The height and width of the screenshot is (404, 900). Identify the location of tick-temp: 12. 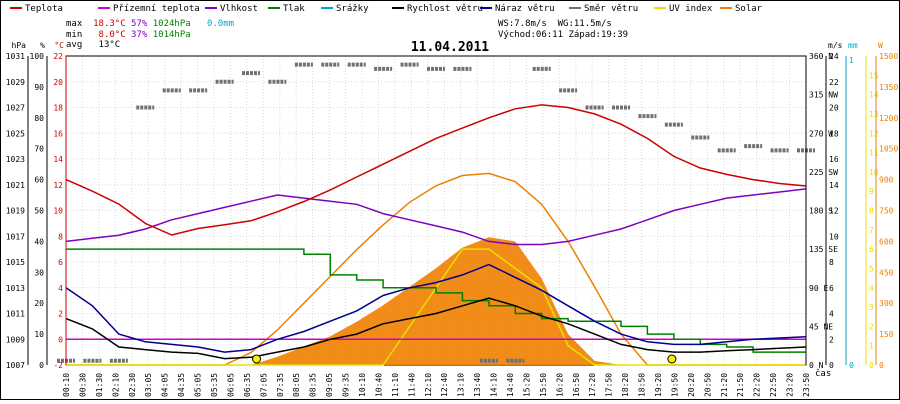
(58, 185).